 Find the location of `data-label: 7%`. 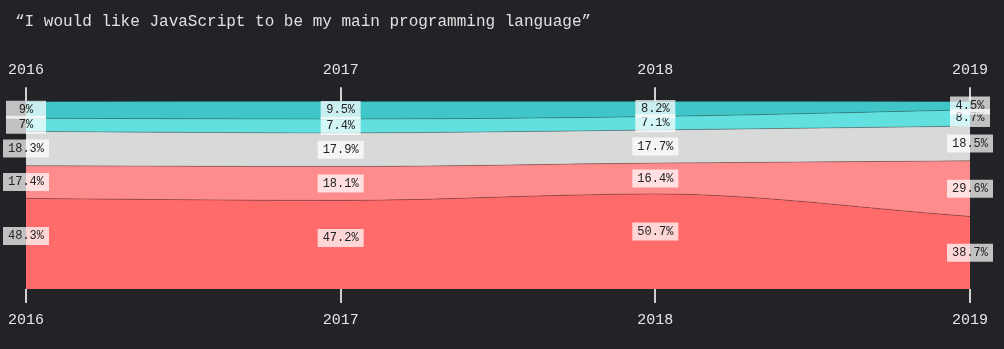

data-label: 7% is located at coordinates (26, 125).